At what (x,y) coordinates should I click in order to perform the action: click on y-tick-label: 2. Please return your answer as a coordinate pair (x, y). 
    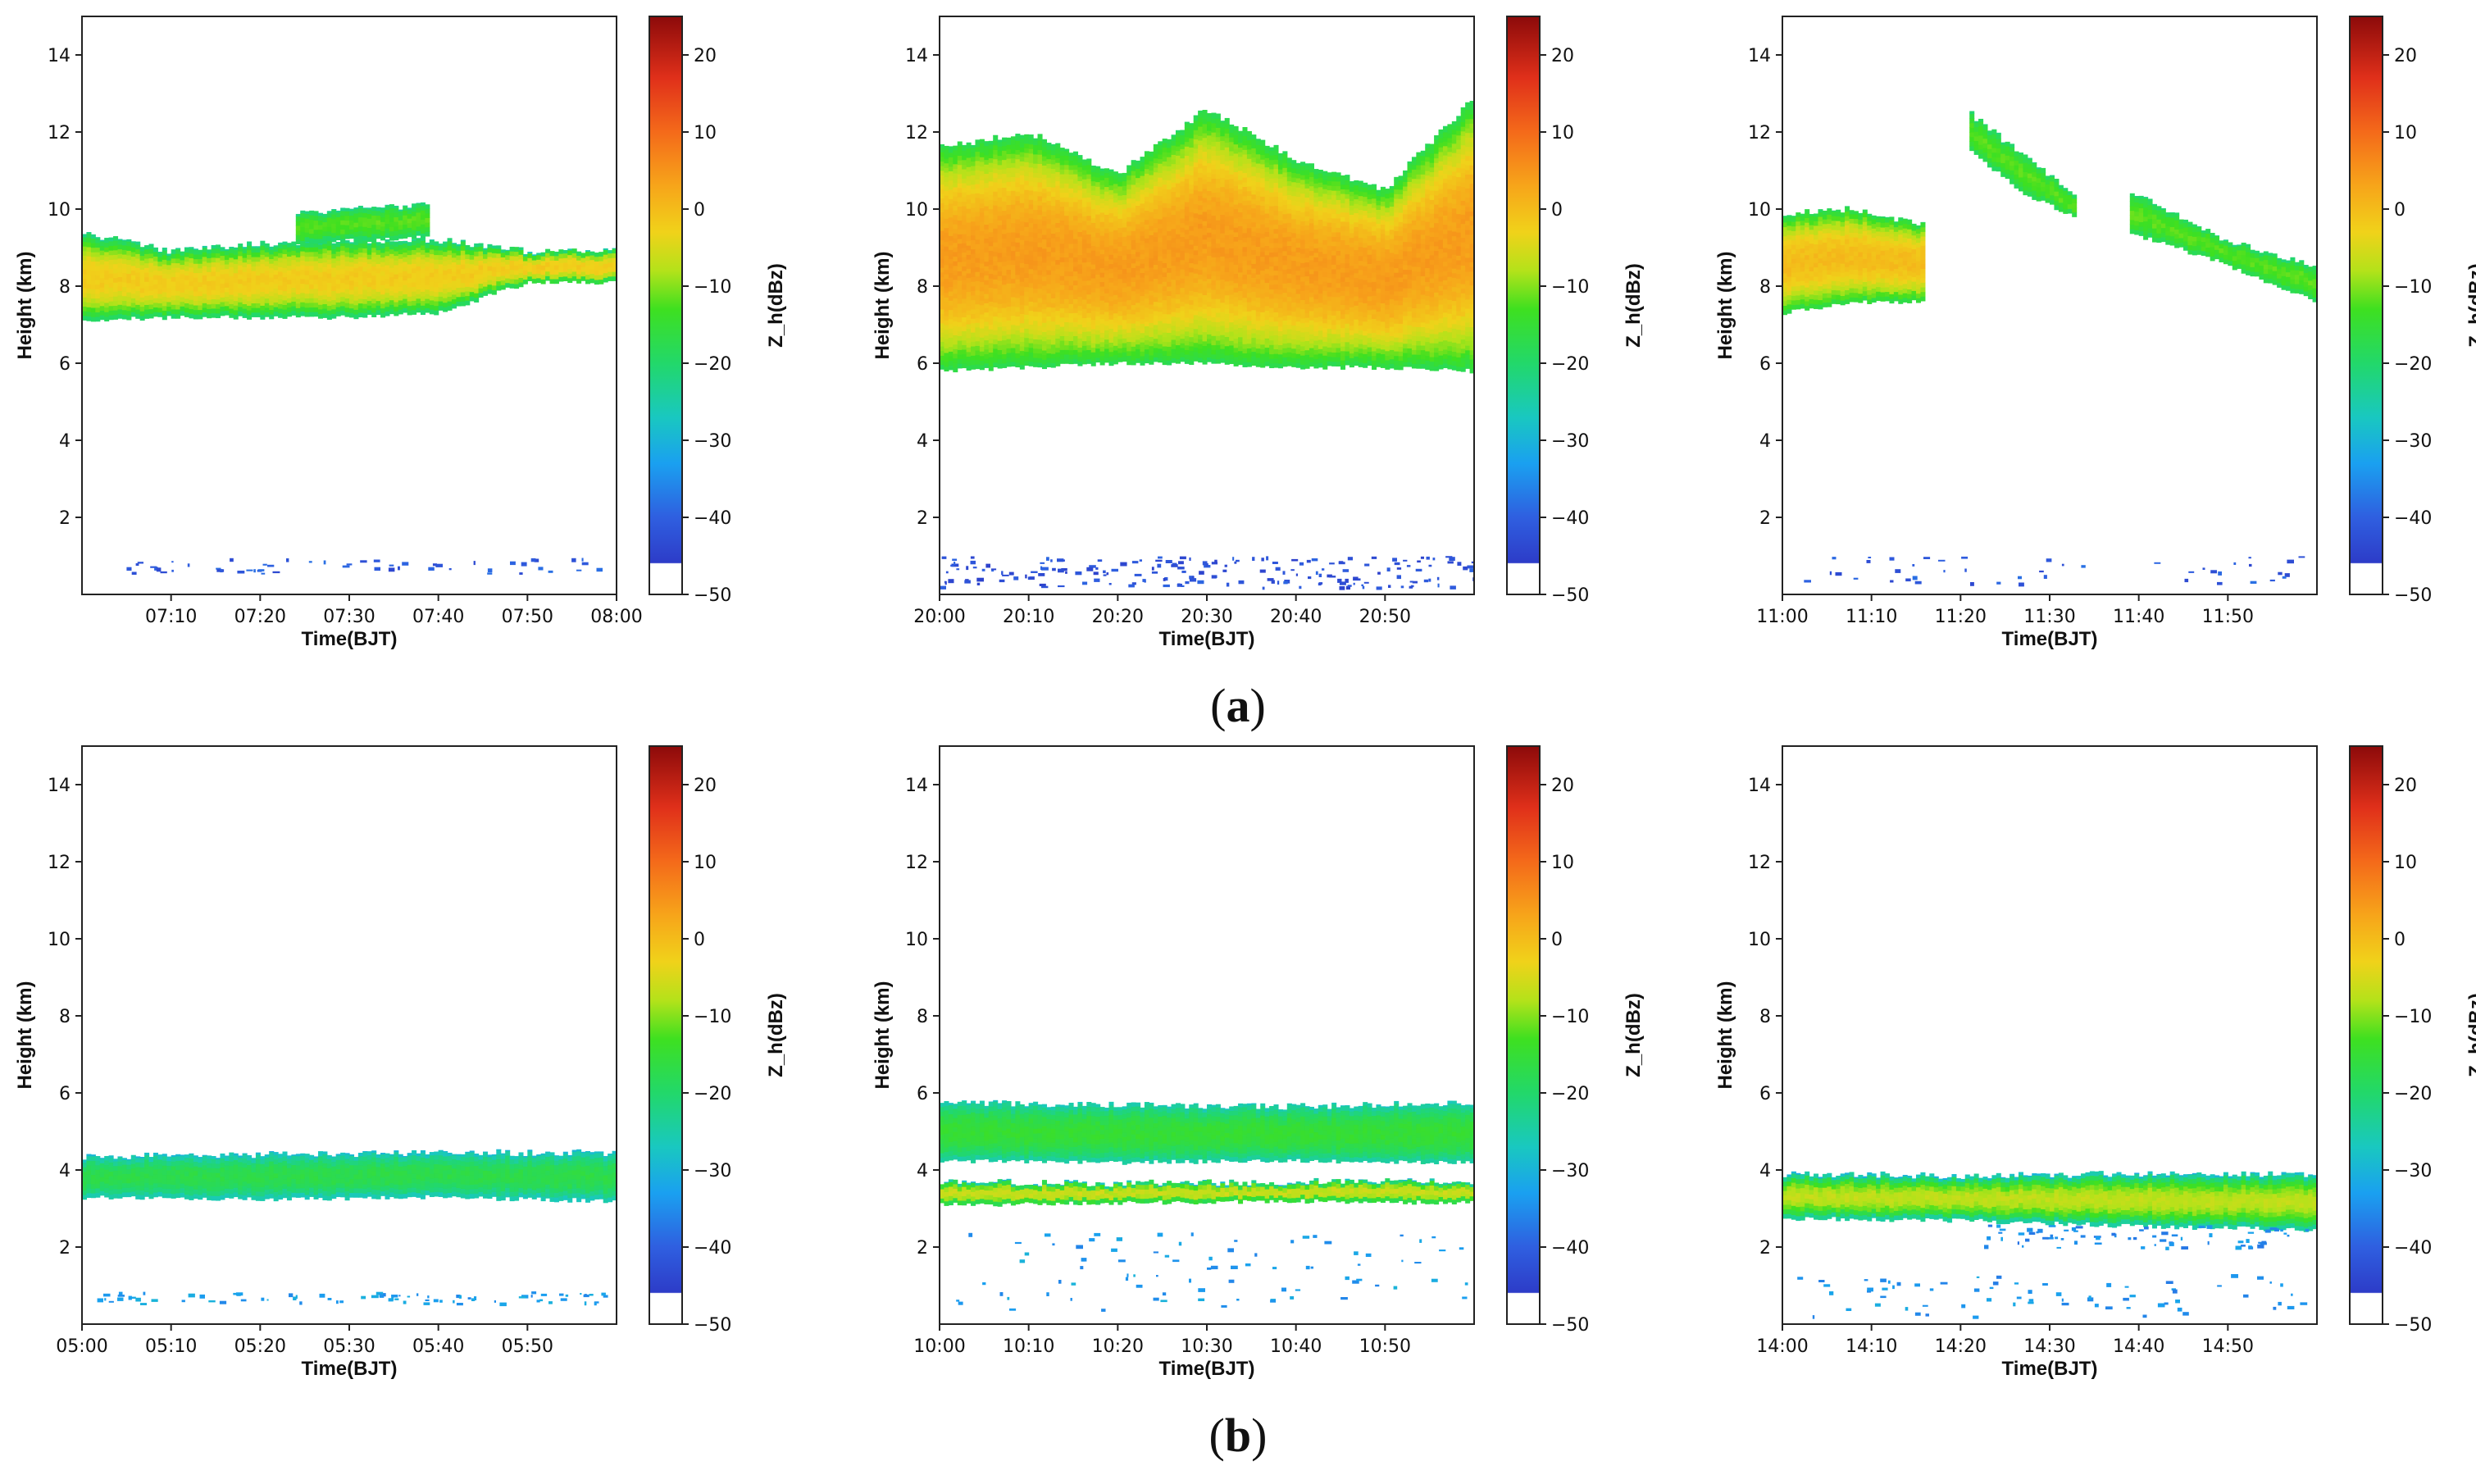
    Looking at the image, I should click on (1765, 518).